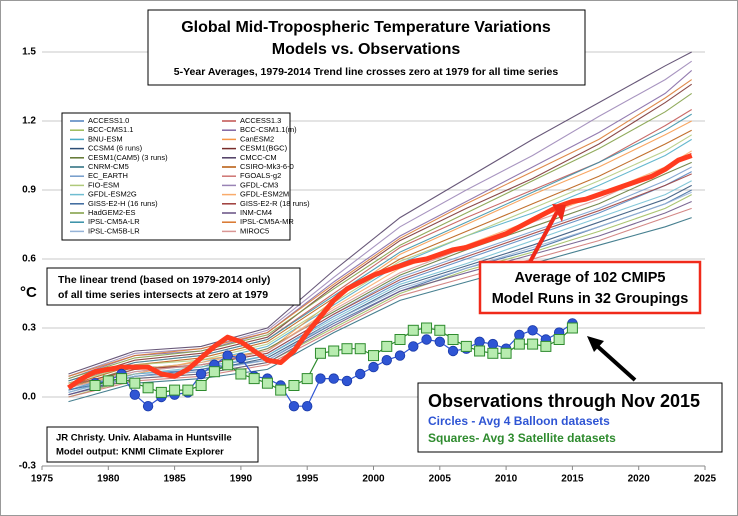  Describe the element at coordinates (590, 278) in the screenshot. I see `average-note: Average of 102 CMIP5` at that location.